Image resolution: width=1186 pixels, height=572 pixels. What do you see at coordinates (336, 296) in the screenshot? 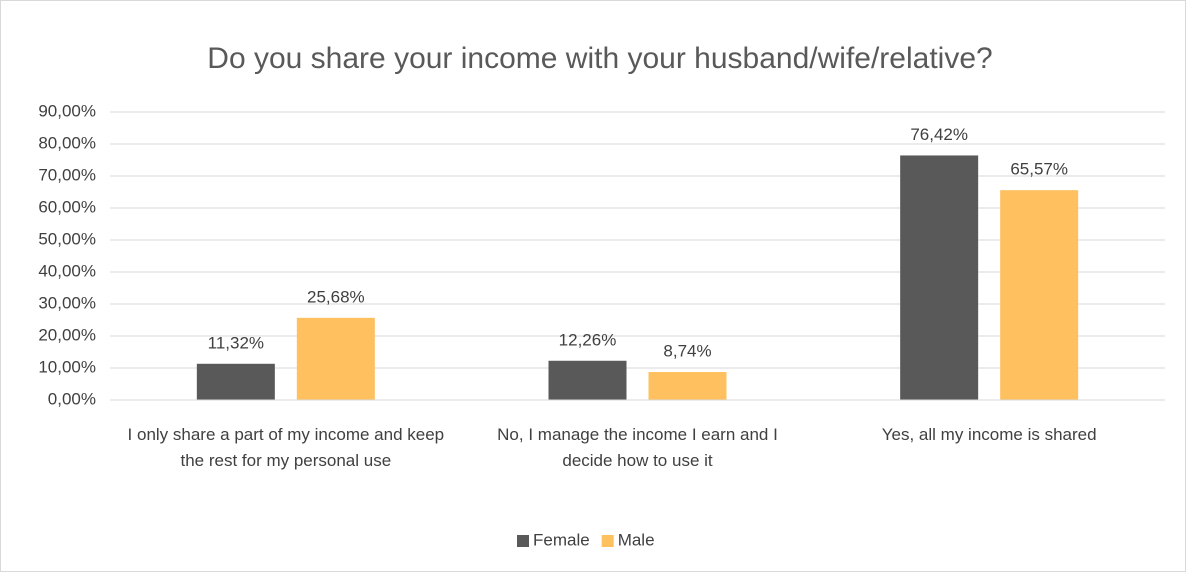
I see `value-label: 25,68%` at bounding box center [336, 296].